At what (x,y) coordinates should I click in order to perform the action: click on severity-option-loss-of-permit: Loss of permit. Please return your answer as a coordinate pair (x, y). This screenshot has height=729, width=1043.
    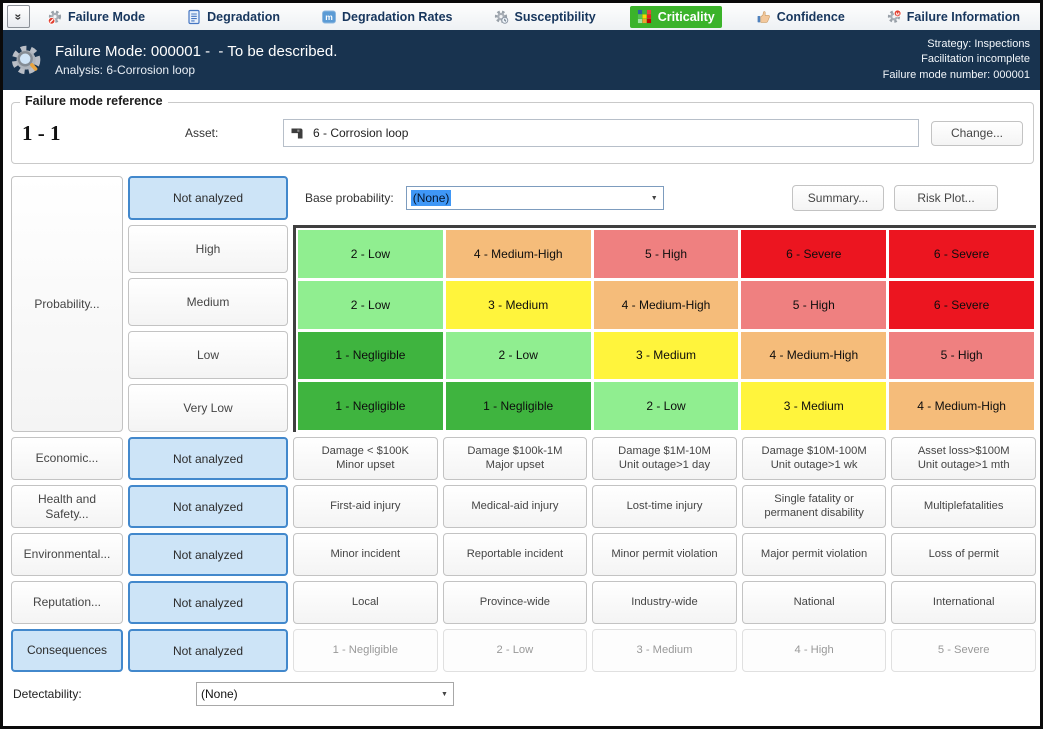
    Looking at the image, I should click on (963, 554).